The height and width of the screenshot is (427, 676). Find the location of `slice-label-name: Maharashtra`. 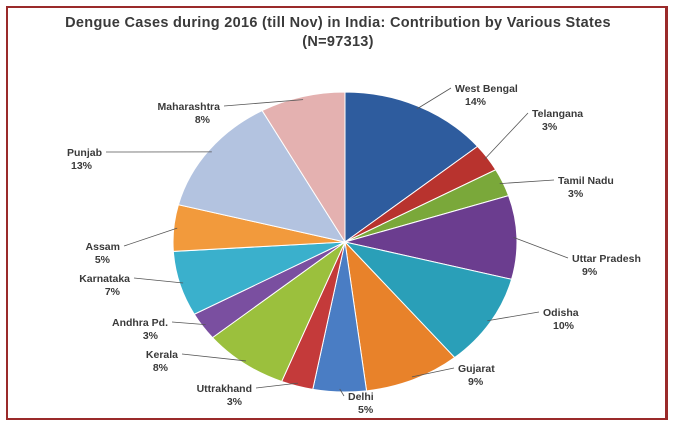

slice-label-name: Maharashtra is located at coordinates (189, 107).